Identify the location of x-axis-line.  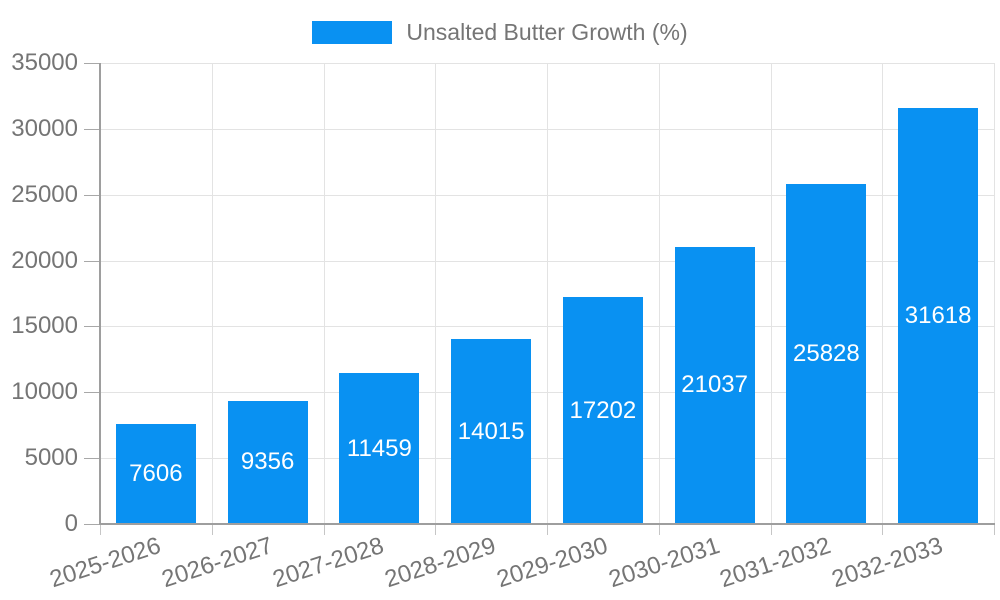
(547, 524).